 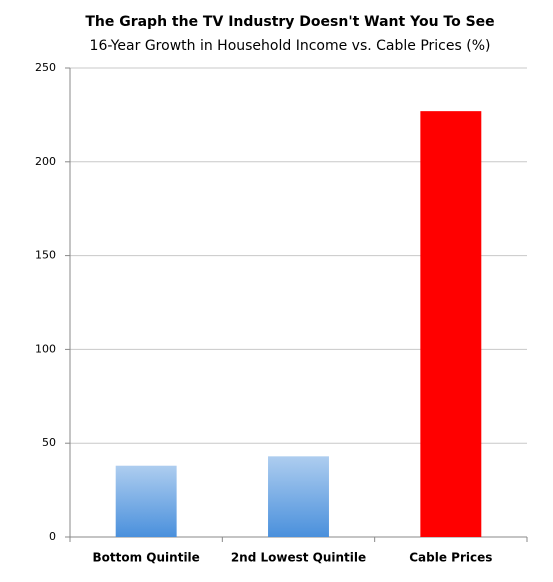 What do you see at coordinates (49, 442) in the screenshot?
I see `y-tick-label: 50` at bounding box center [49, 442].